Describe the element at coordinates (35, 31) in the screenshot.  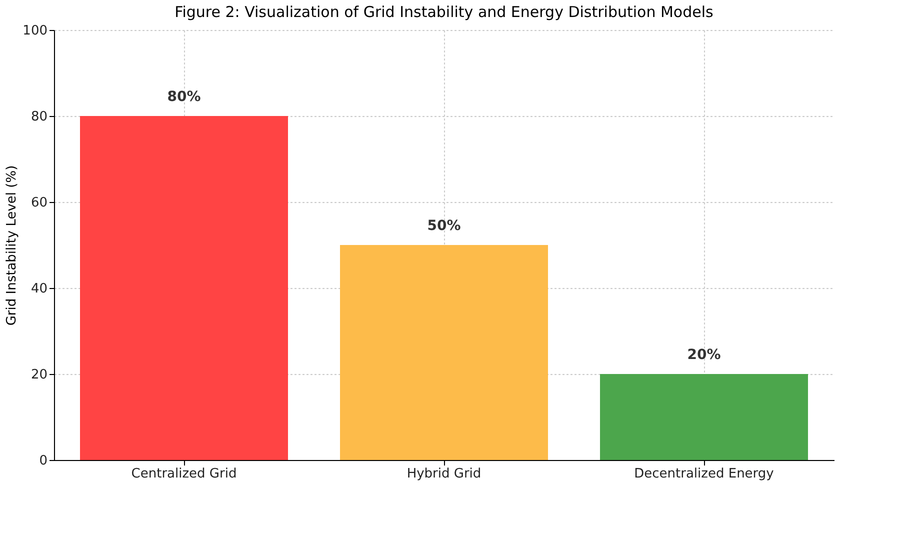
I see `y-tick-label: 100` at that location.